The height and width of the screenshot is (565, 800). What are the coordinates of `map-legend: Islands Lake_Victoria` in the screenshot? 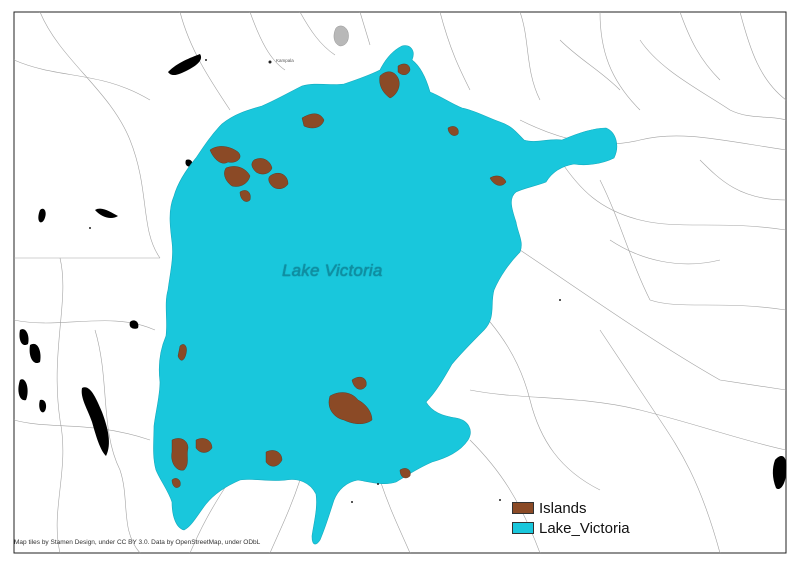 It's located at (571, 518).